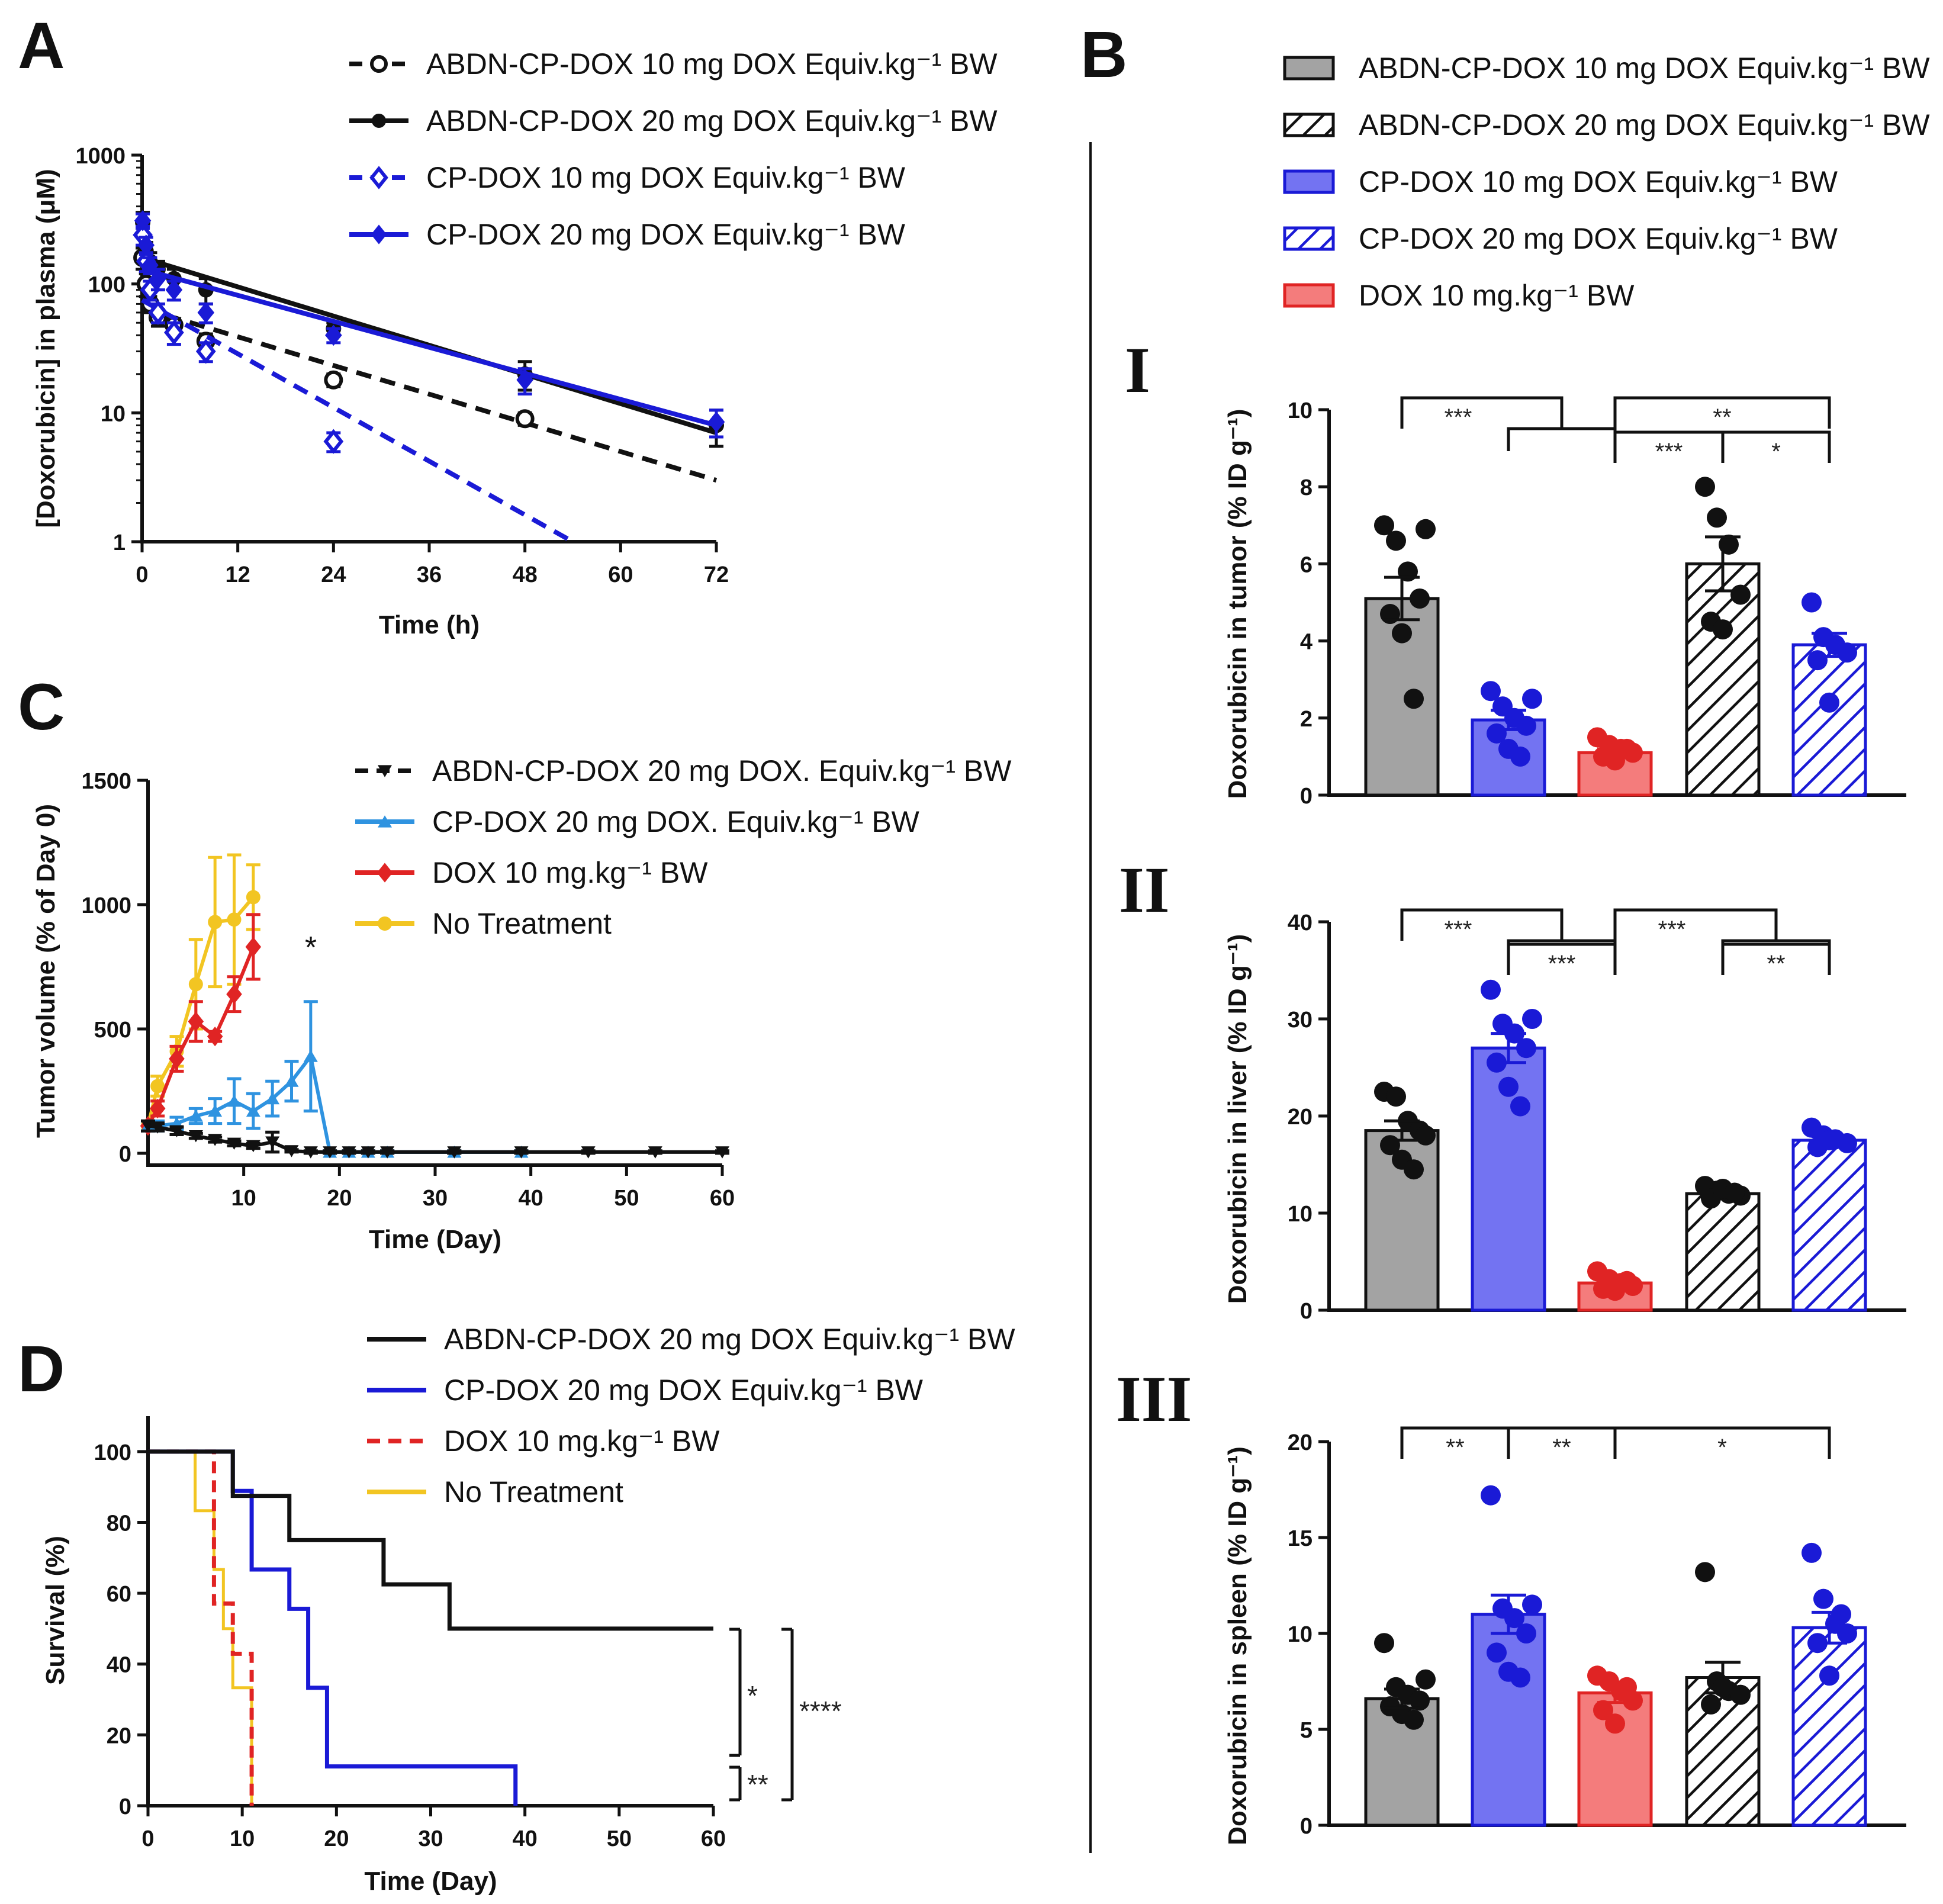 The height and width of the screenshot is (1904, 1943). Describe the element at coordinates (119, 1665) in the screenshot. I see `d-ytick-label: 40` at that location.